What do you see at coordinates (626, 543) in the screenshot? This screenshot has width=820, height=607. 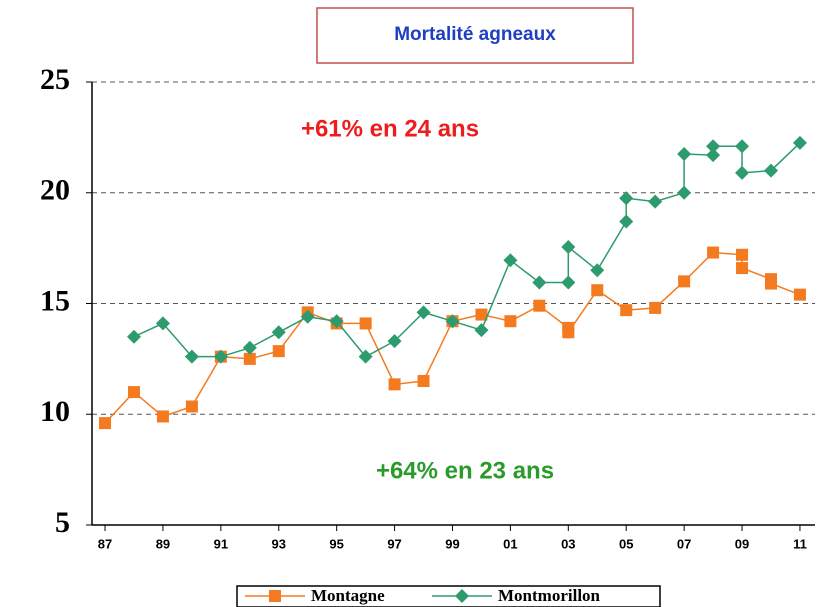 I see `x-tick-label: 05` at bounding box center [626, 543].